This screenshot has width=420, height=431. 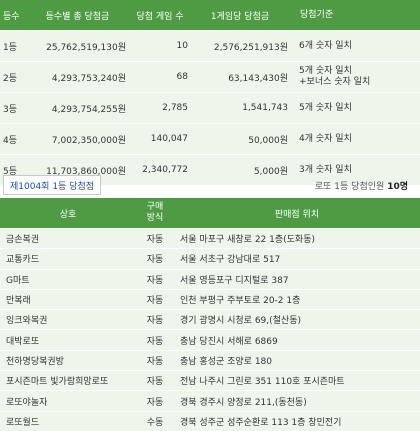 What do you see at coordinates (10, 109) in the screenshot?
I see `prize-rank: 3등` at bounding box center [10, 109].